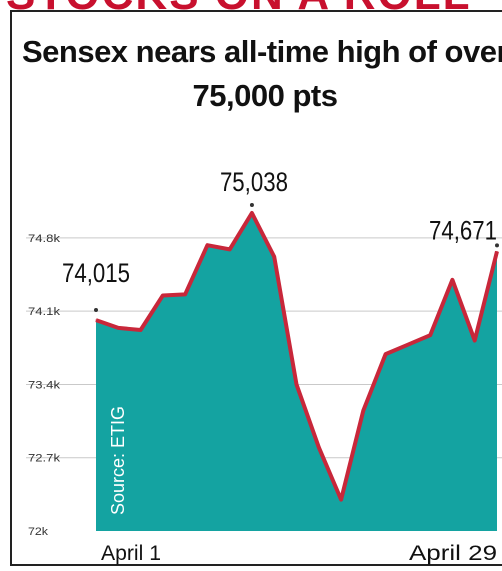 Image resolution: width=502 pixels, height=571 pixels. Describe the element at coordinates (44, 459) in the screenshot. I see `y-tick-label: 72.7k` at that location.